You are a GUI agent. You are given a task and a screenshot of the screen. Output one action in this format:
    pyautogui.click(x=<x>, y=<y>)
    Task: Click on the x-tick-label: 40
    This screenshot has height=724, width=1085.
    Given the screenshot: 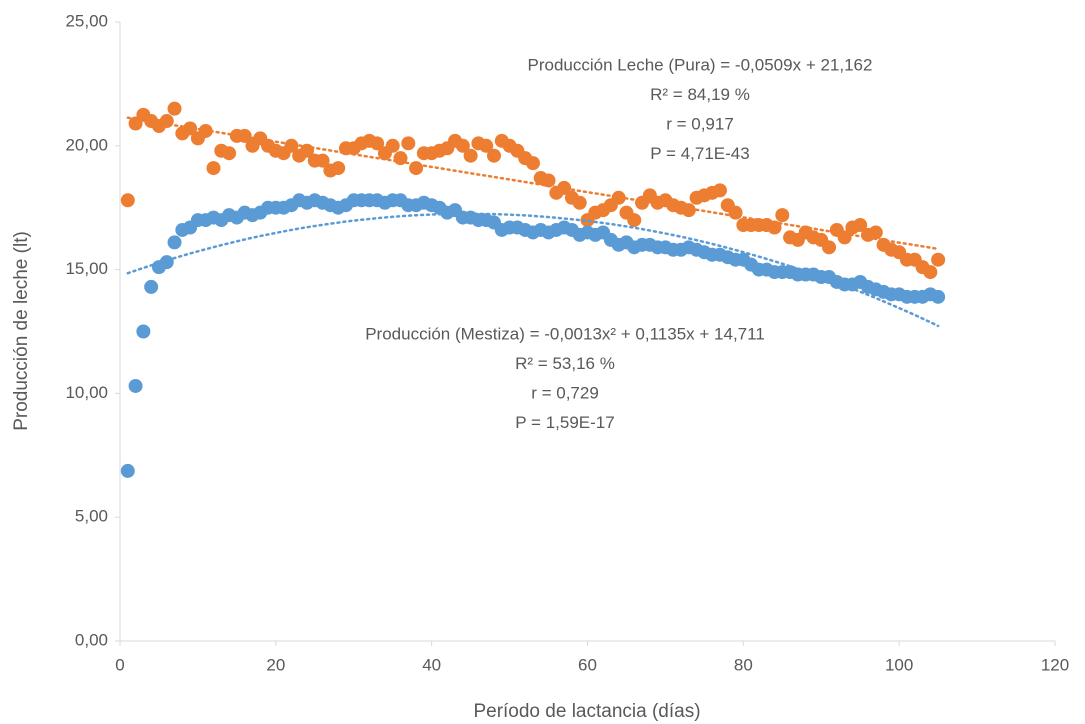 What is the action you would take?
    pyautogui.click(x=431, y=664)
    